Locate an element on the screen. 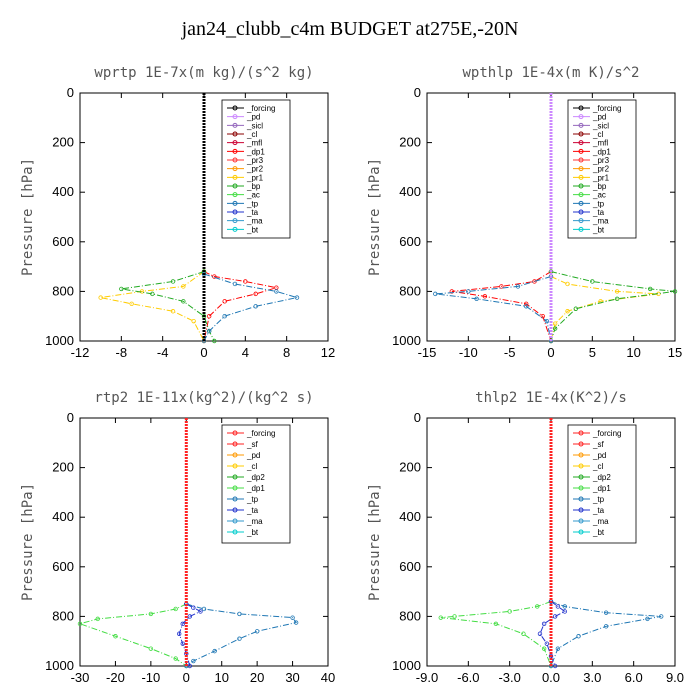 This screenshot has height=700, width=700. x-tick-label: 8 is located at coordinates (286, 352).